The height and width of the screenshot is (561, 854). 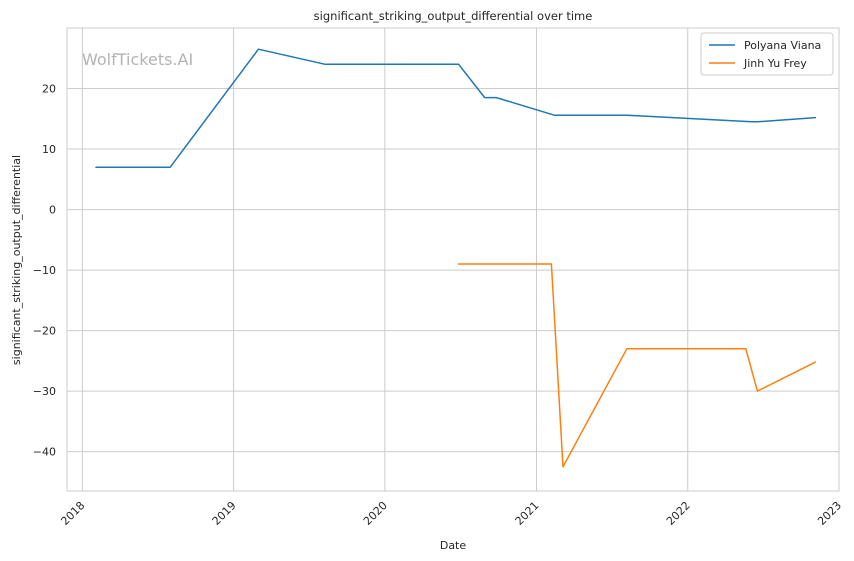 What do you see at coordinates (49, 149) in the screenshot?
I see `y-tick-label: 10` at bounding box center [49, 149].